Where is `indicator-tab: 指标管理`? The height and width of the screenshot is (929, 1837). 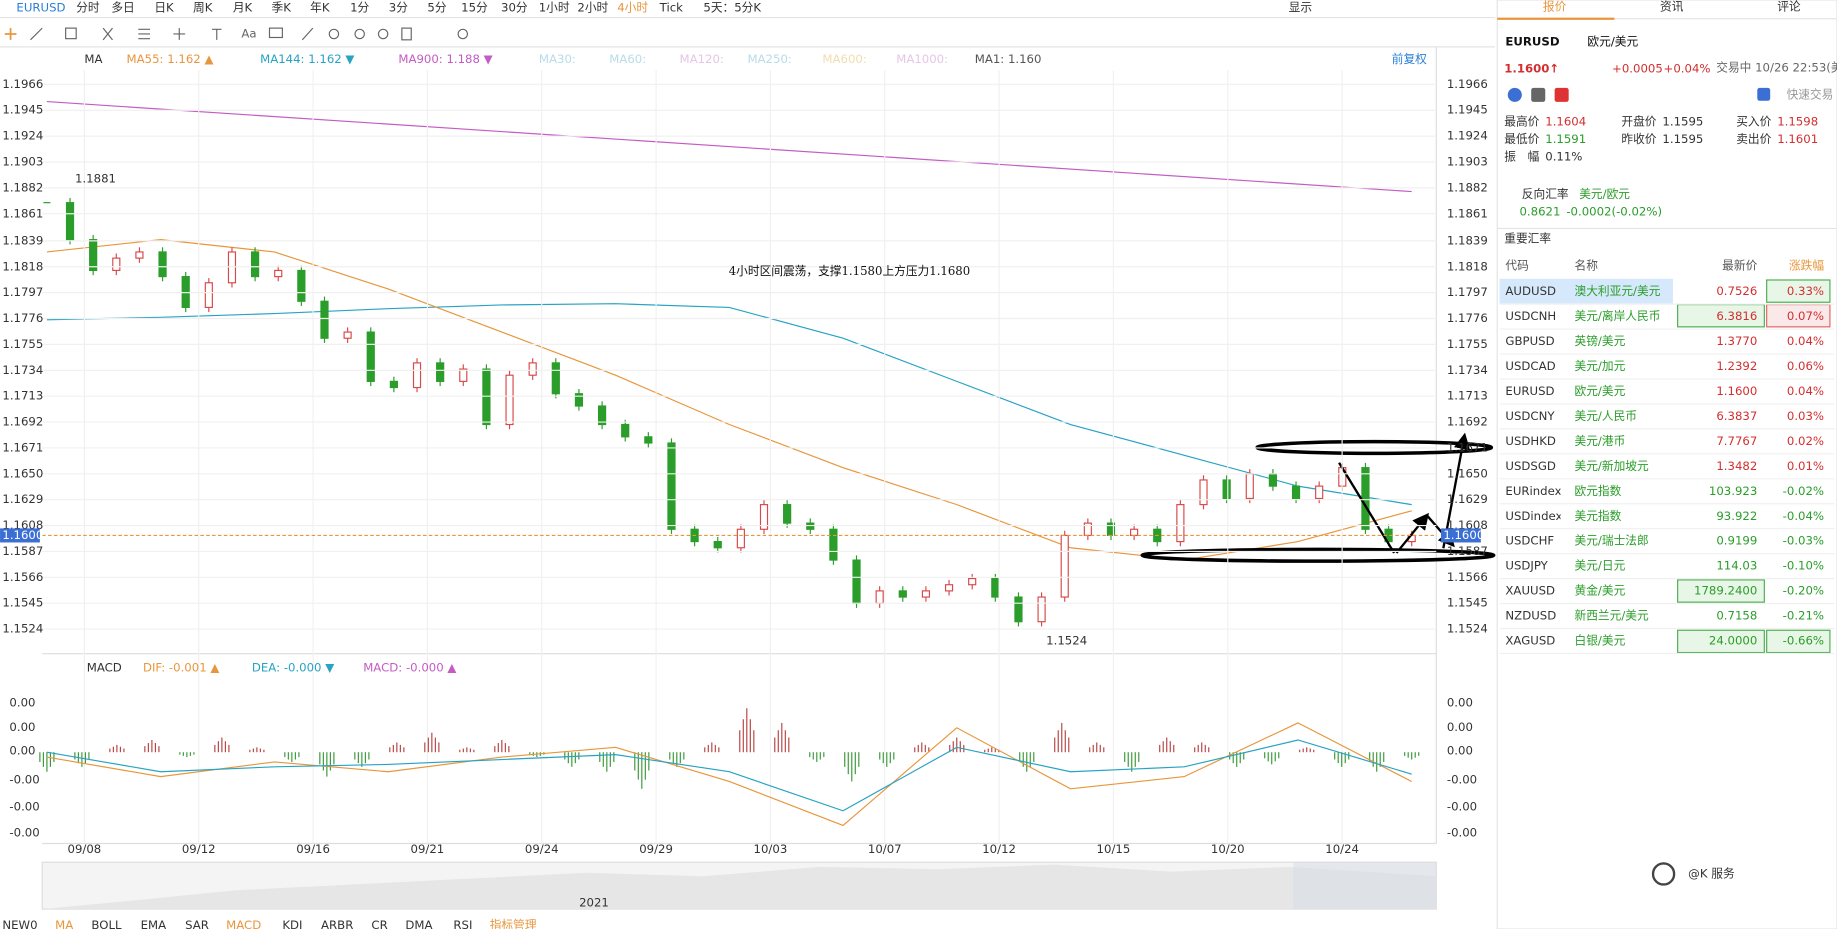 indicator-tab: 指标管理 is located at coordinates (513, 923).